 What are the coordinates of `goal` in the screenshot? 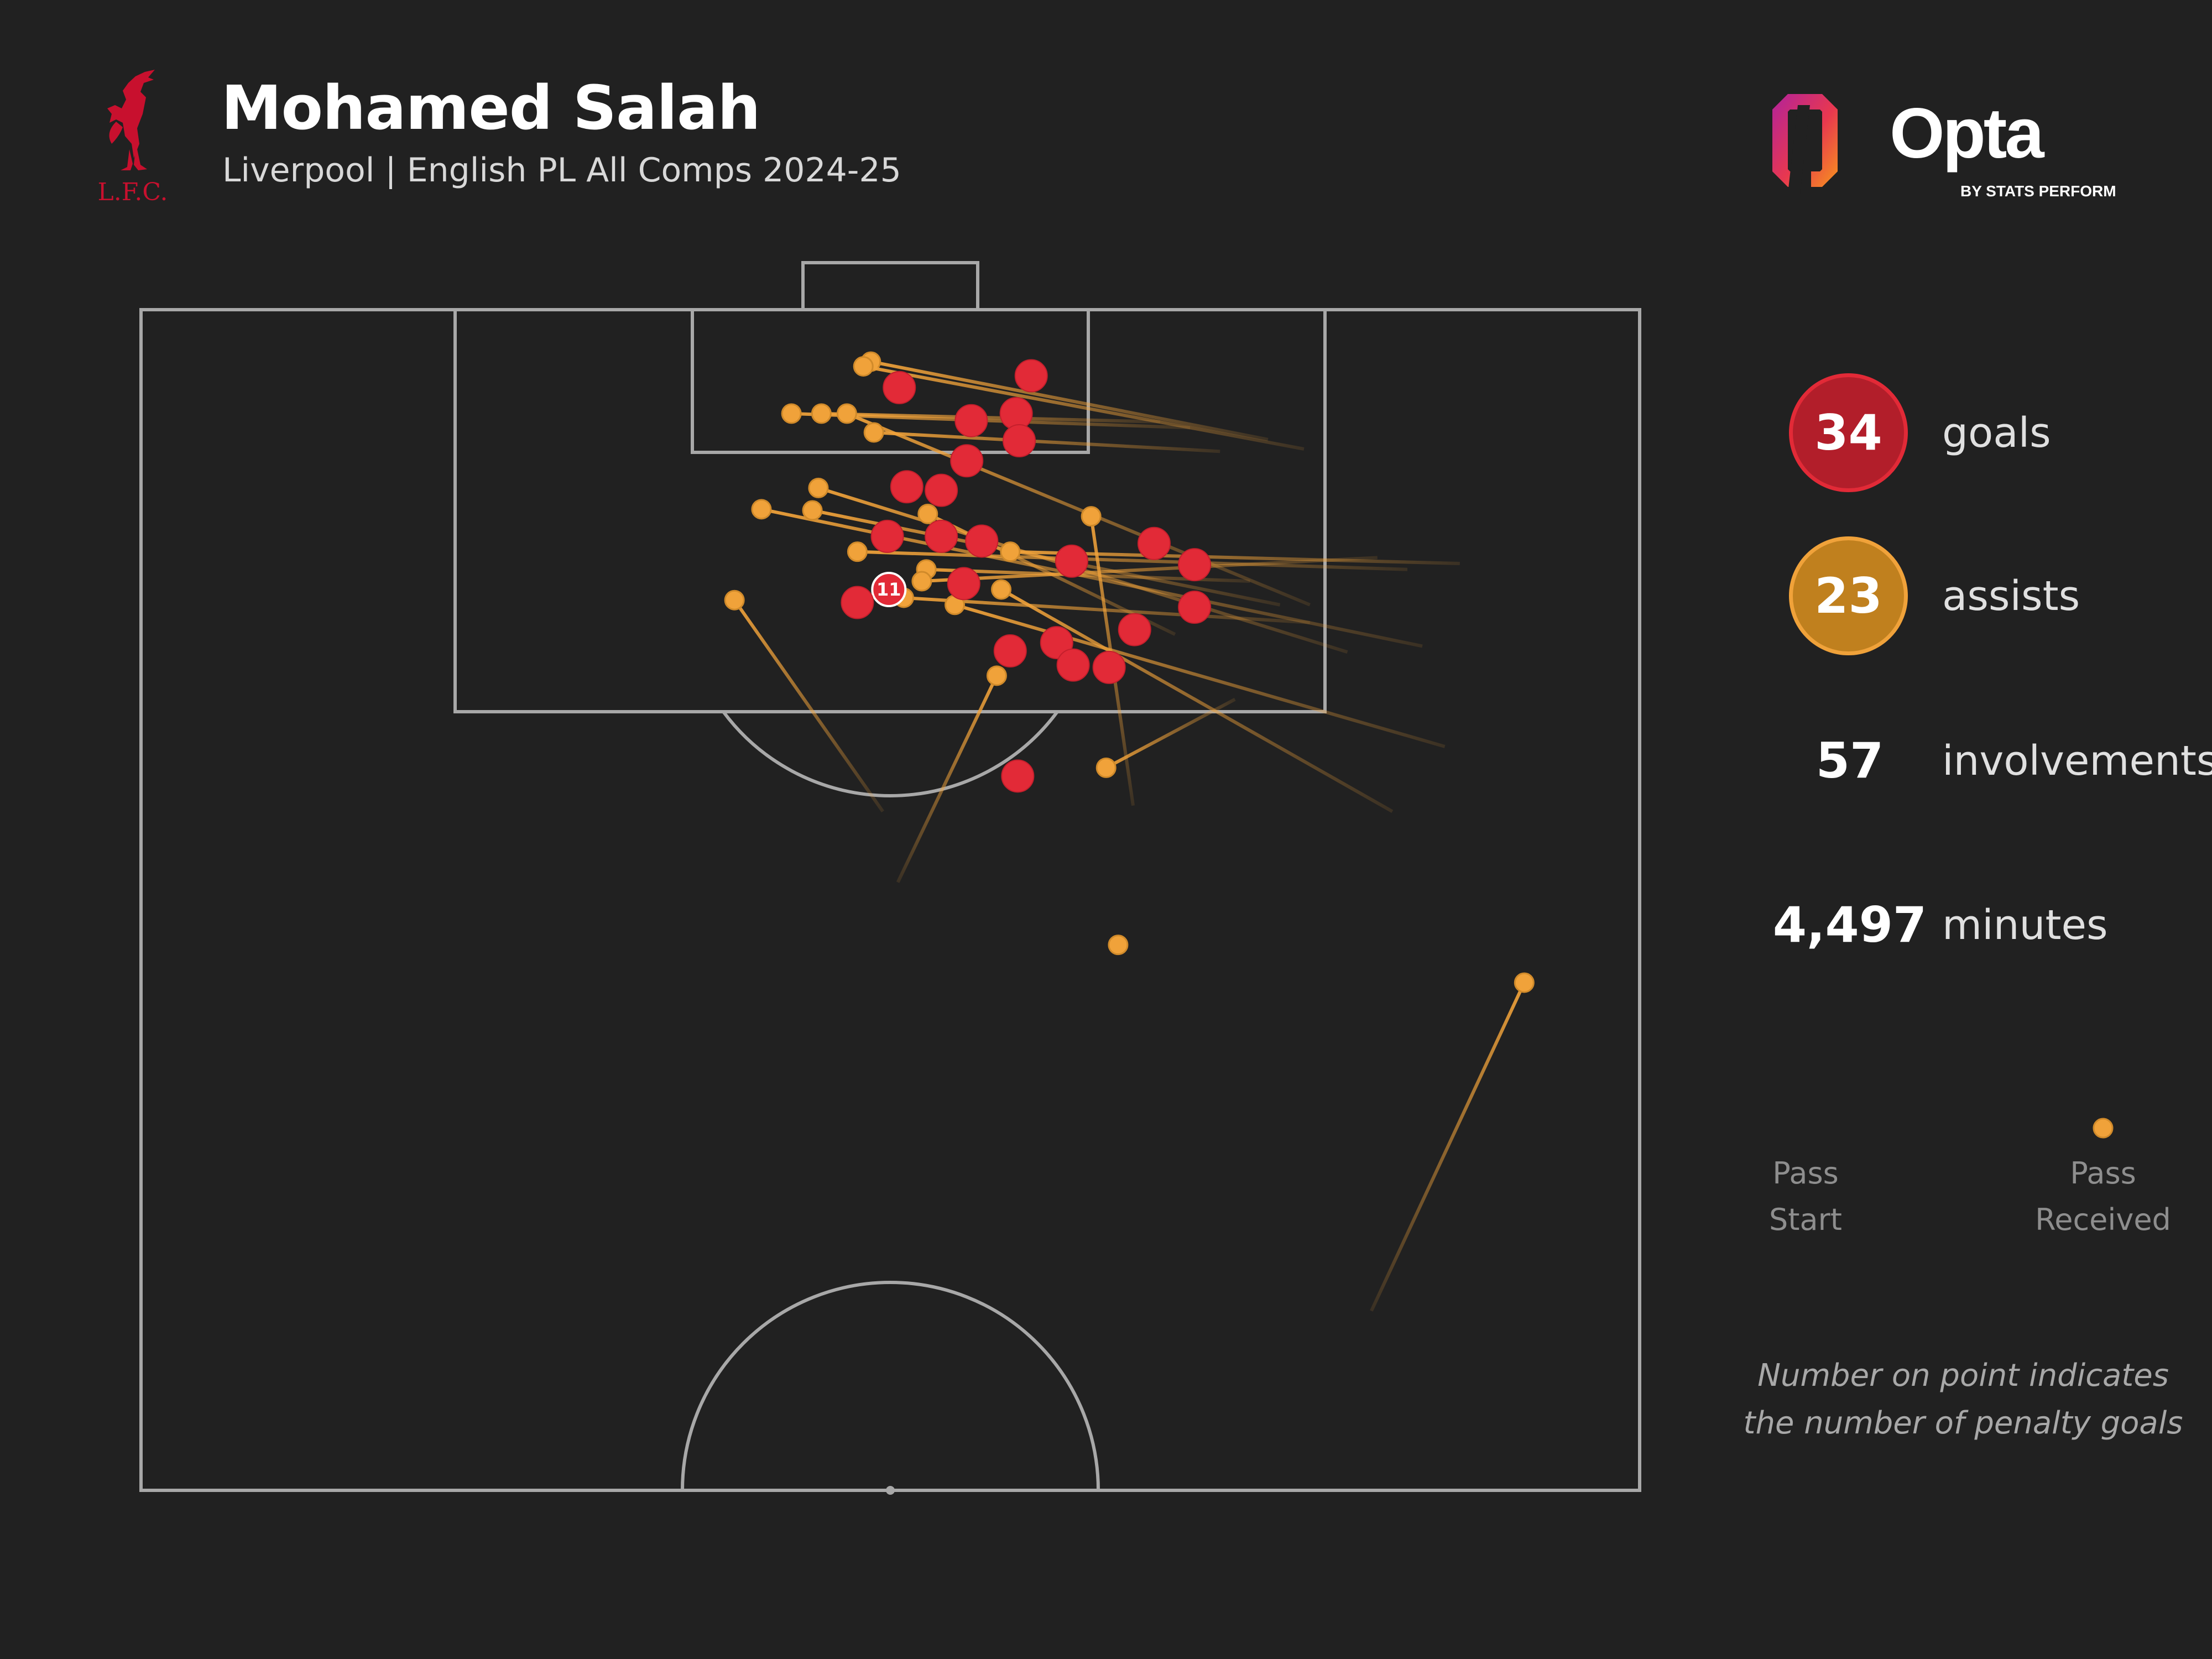 It's located at (890, 286).